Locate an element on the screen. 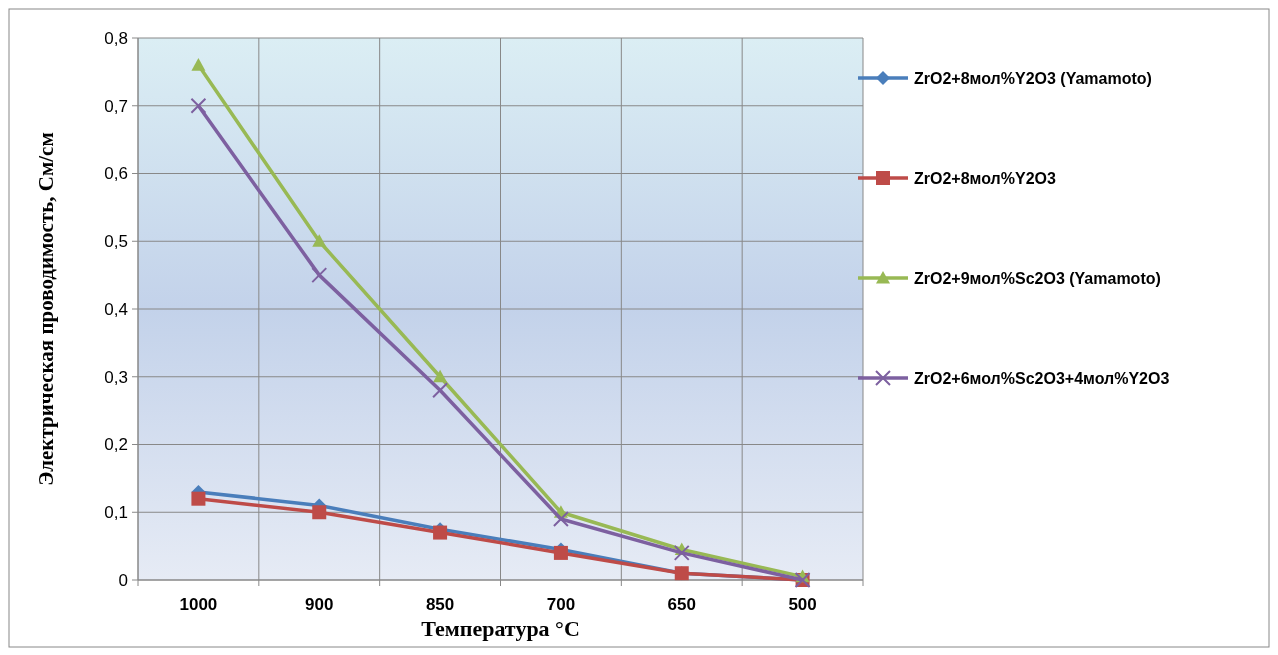 This screenshot has height=655, width=1278. x-tick-label: 500 is located at coordinates (802, 604).